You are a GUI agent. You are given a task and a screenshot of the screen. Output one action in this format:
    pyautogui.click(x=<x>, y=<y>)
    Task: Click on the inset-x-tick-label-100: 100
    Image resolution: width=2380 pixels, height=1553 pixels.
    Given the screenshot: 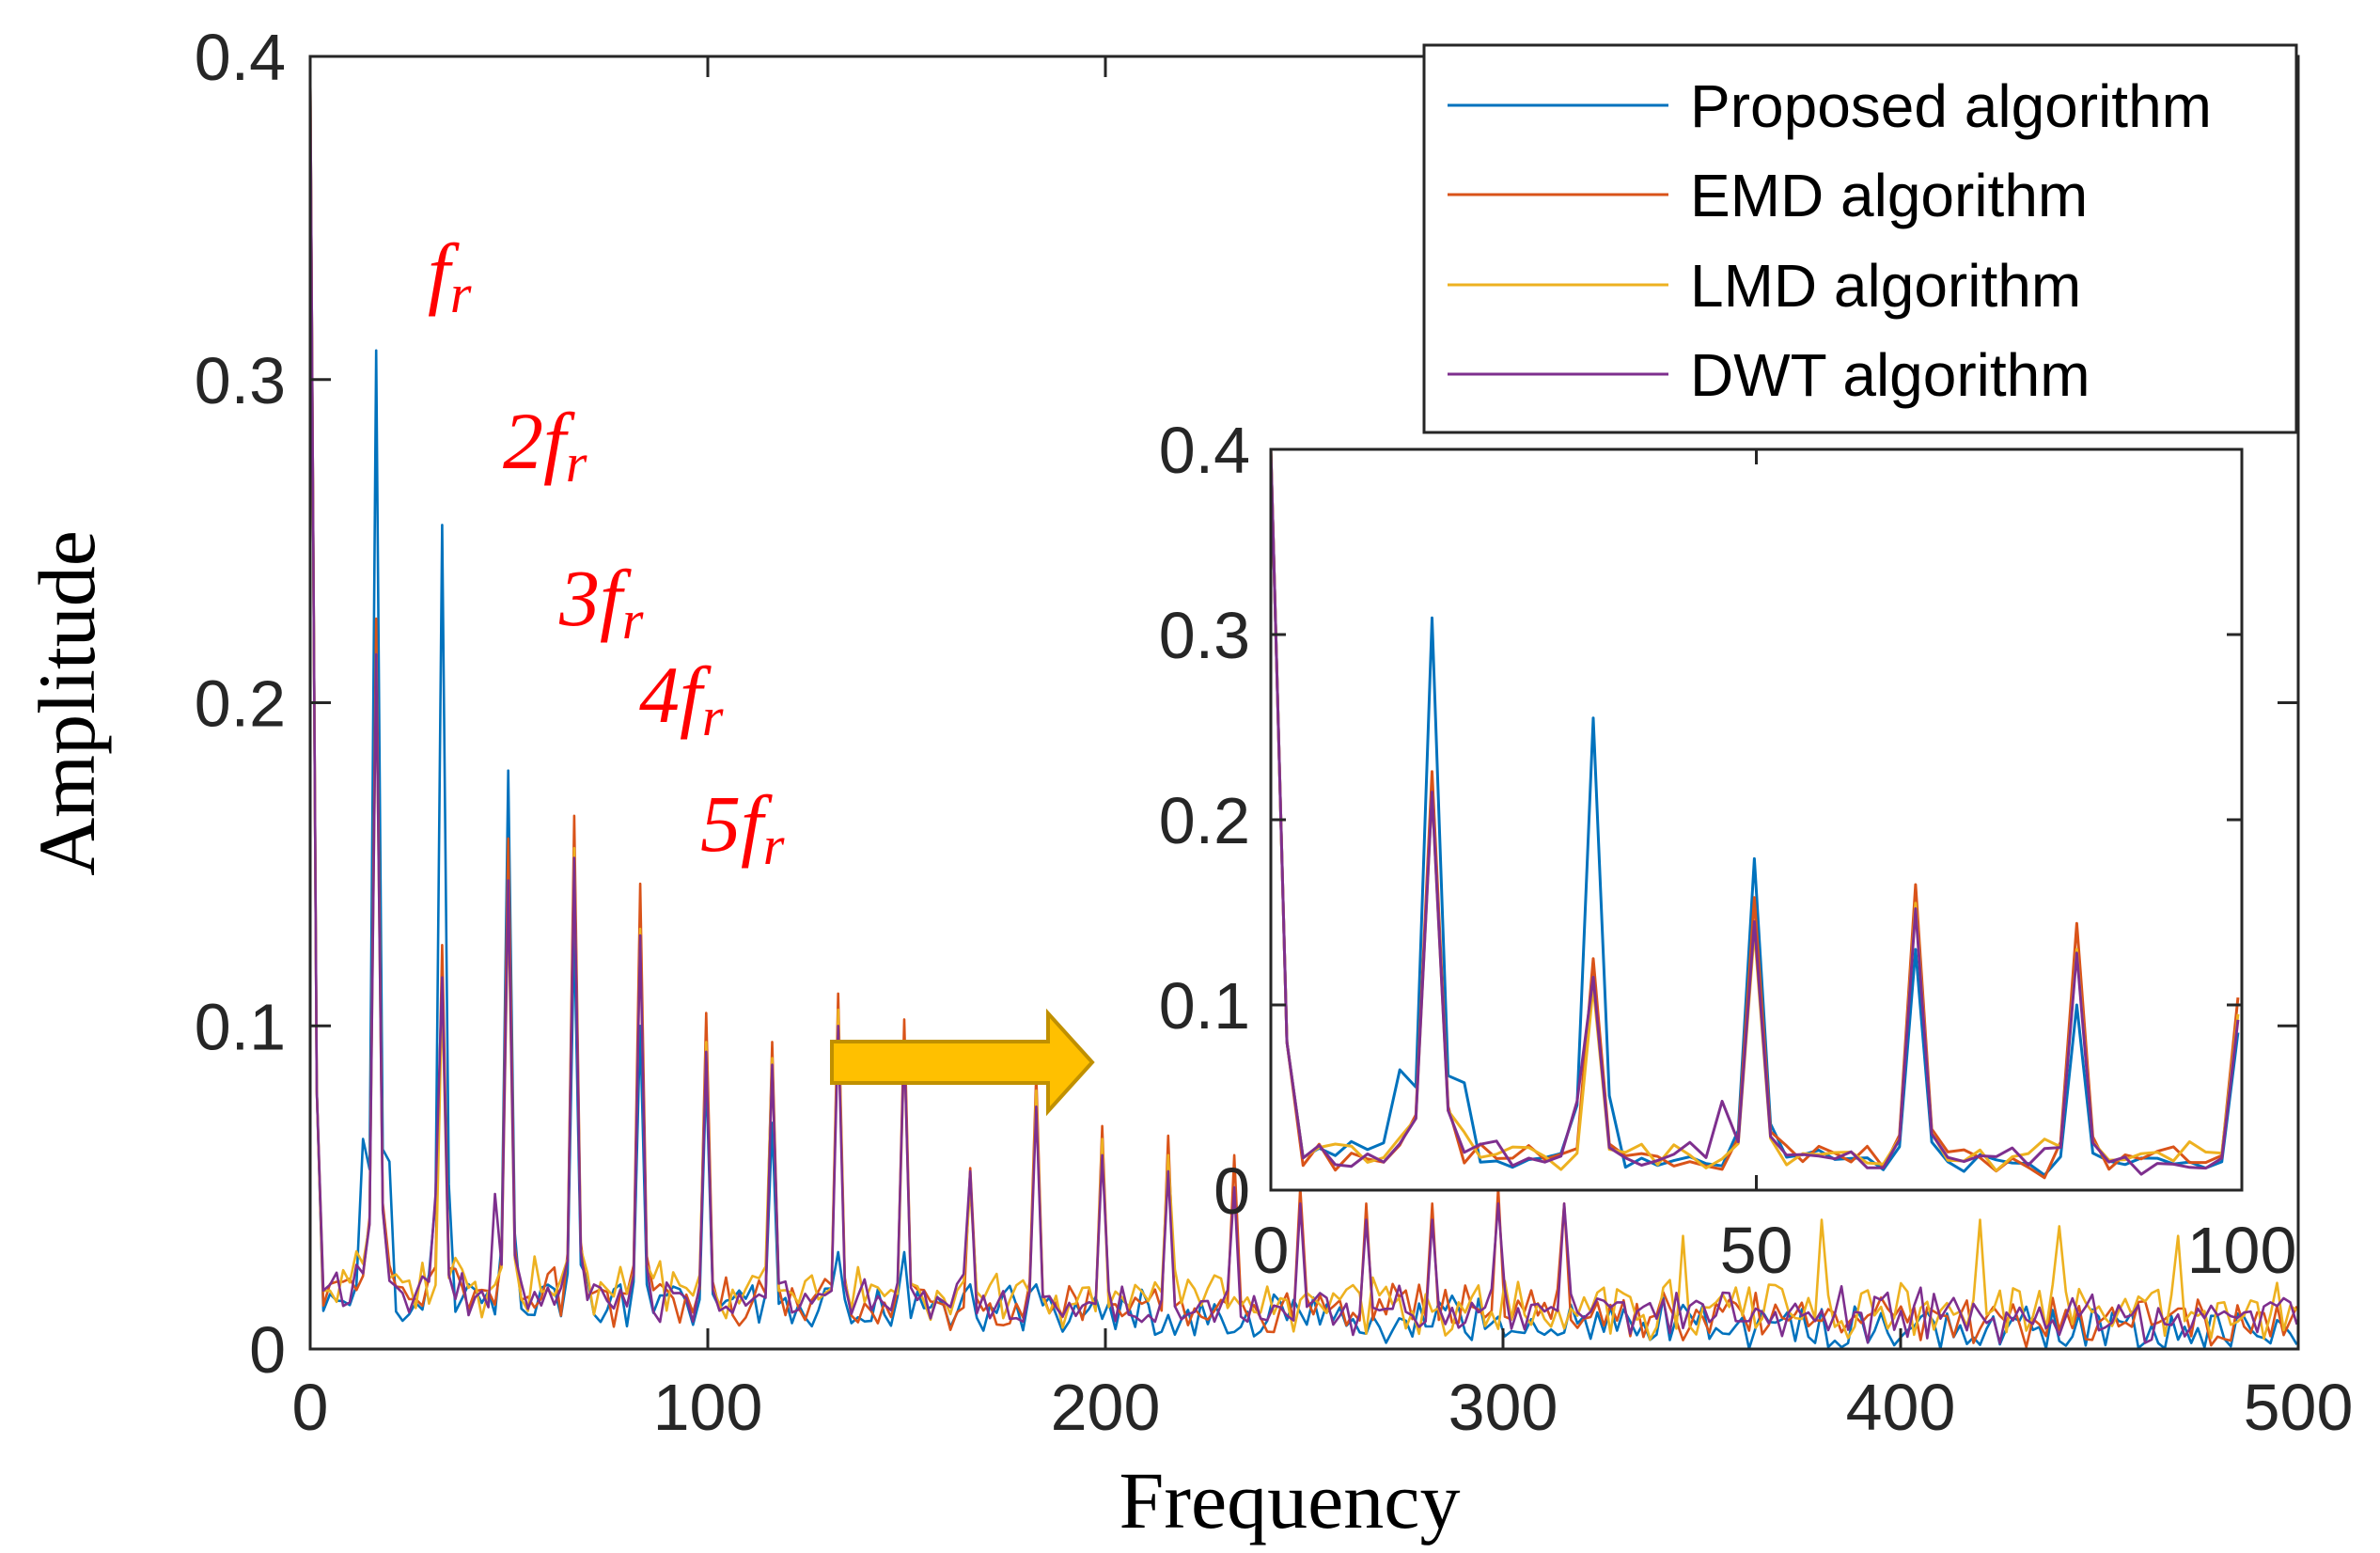 What is the action you would take?
    pyautogui.click(x=2242, y=1250)
    